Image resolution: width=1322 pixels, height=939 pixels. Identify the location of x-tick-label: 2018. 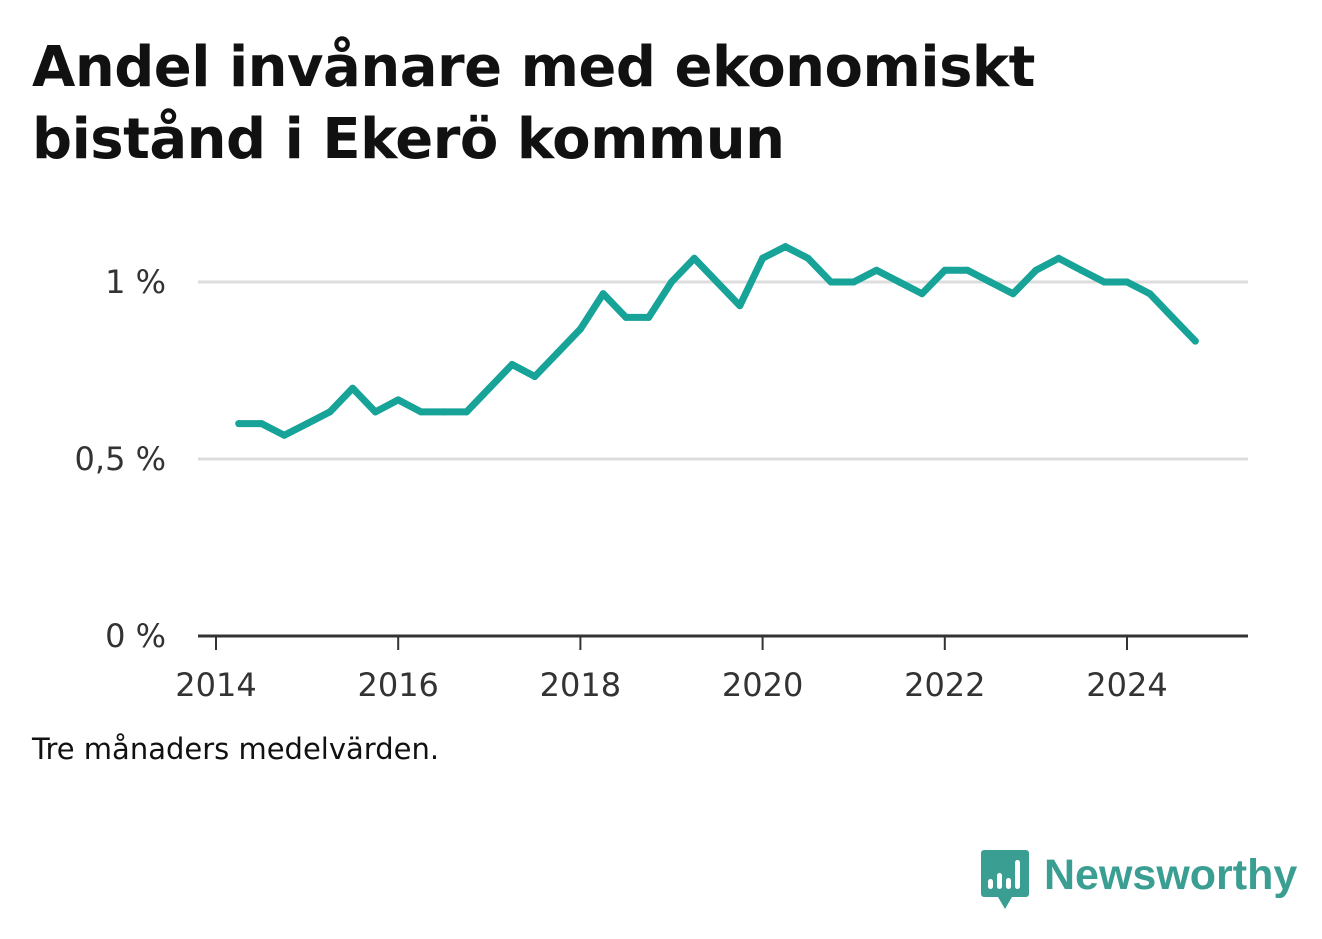
(580, 685).